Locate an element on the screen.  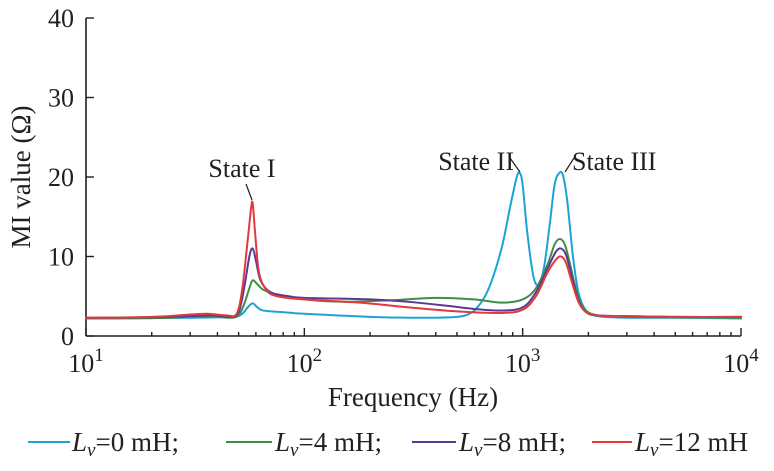
annotation-state-ii: State II is located at coordinates (476, 161).